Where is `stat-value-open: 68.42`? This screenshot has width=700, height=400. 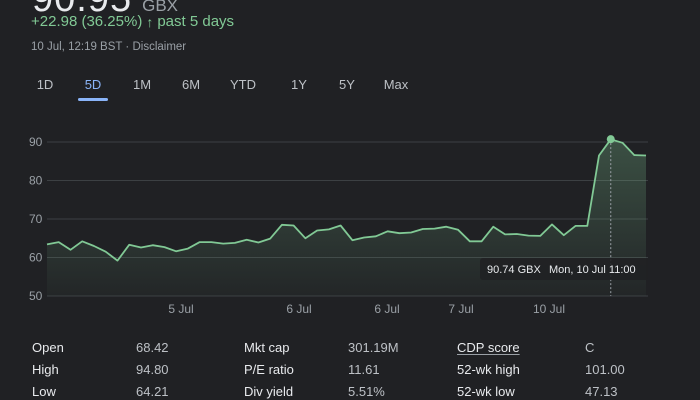 stat-value-open: 68.42 is located at coordinates (152, 347).